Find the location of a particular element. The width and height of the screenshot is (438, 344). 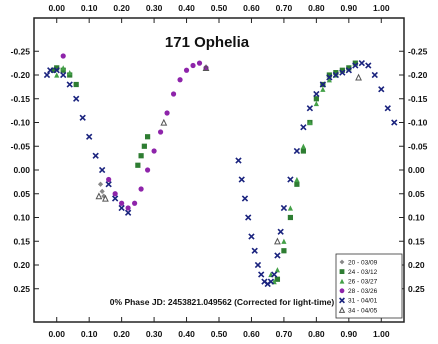

x-tick-label-top: 0.10 is located at coordinates (89, 8).